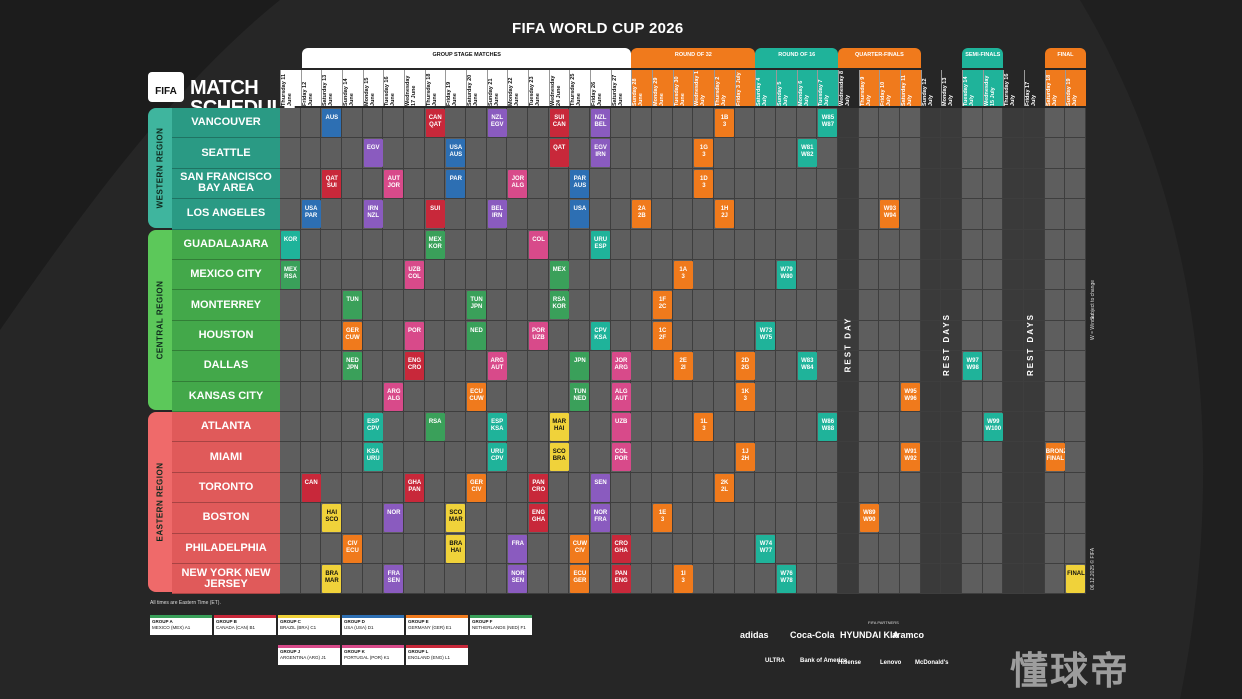  What do you see at coordinates (435, 244) in the screenshot?
I see `match-card: MEX KOR` at bounding box center [435, 244].